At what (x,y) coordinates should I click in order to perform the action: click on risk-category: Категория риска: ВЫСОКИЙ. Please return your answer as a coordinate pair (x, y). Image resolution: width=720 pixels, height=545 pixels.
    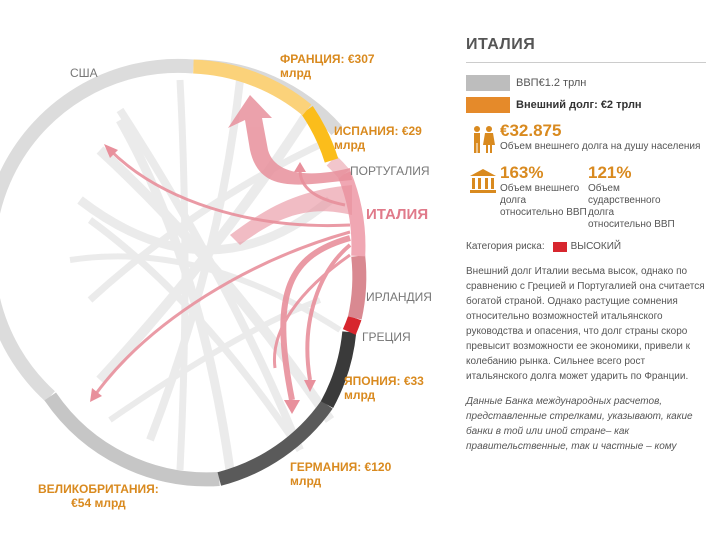
    Looking at the image, I should click on (586, 246).